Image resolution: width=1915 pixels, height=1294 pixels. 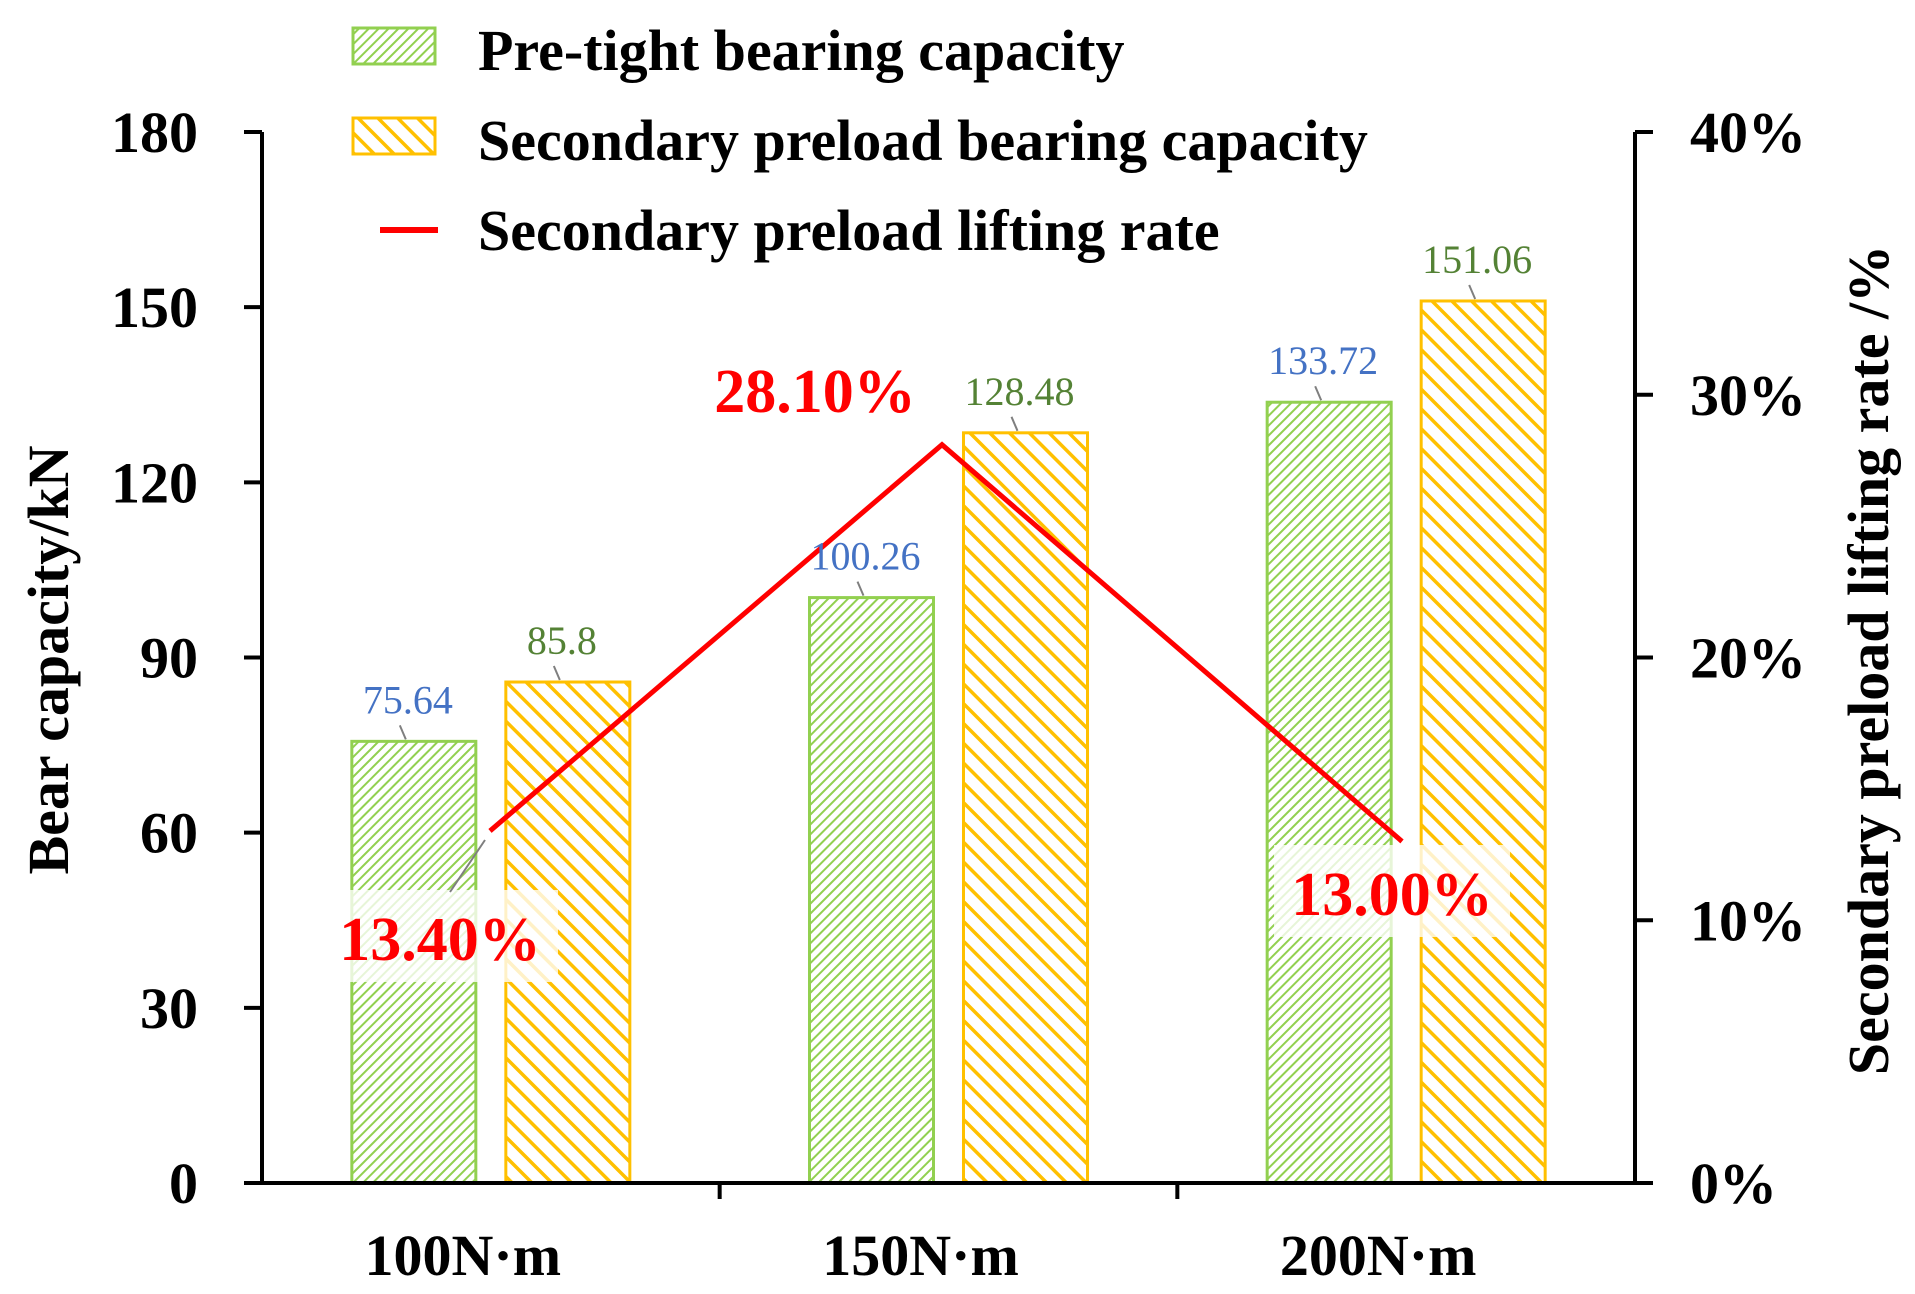 I want to click on y-tick-label: 60, so click(x=169, y=833).